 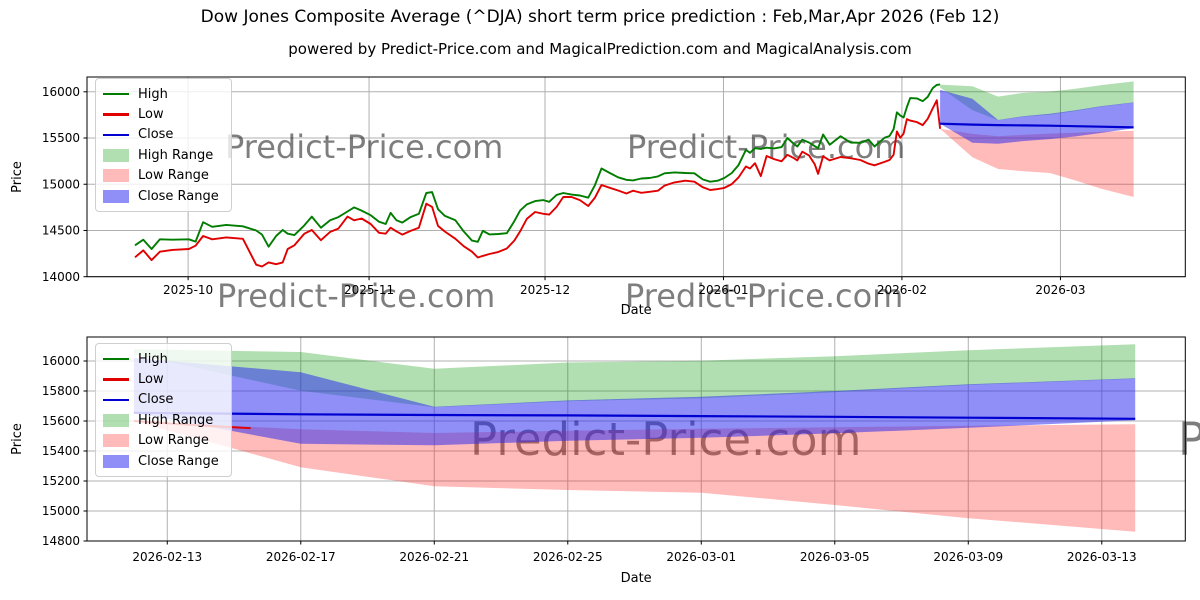 What do you see at coordinates (723, 290) in the screenshot?
I see `x-tick-label: 2026-01` at bounding box center [723, 290].